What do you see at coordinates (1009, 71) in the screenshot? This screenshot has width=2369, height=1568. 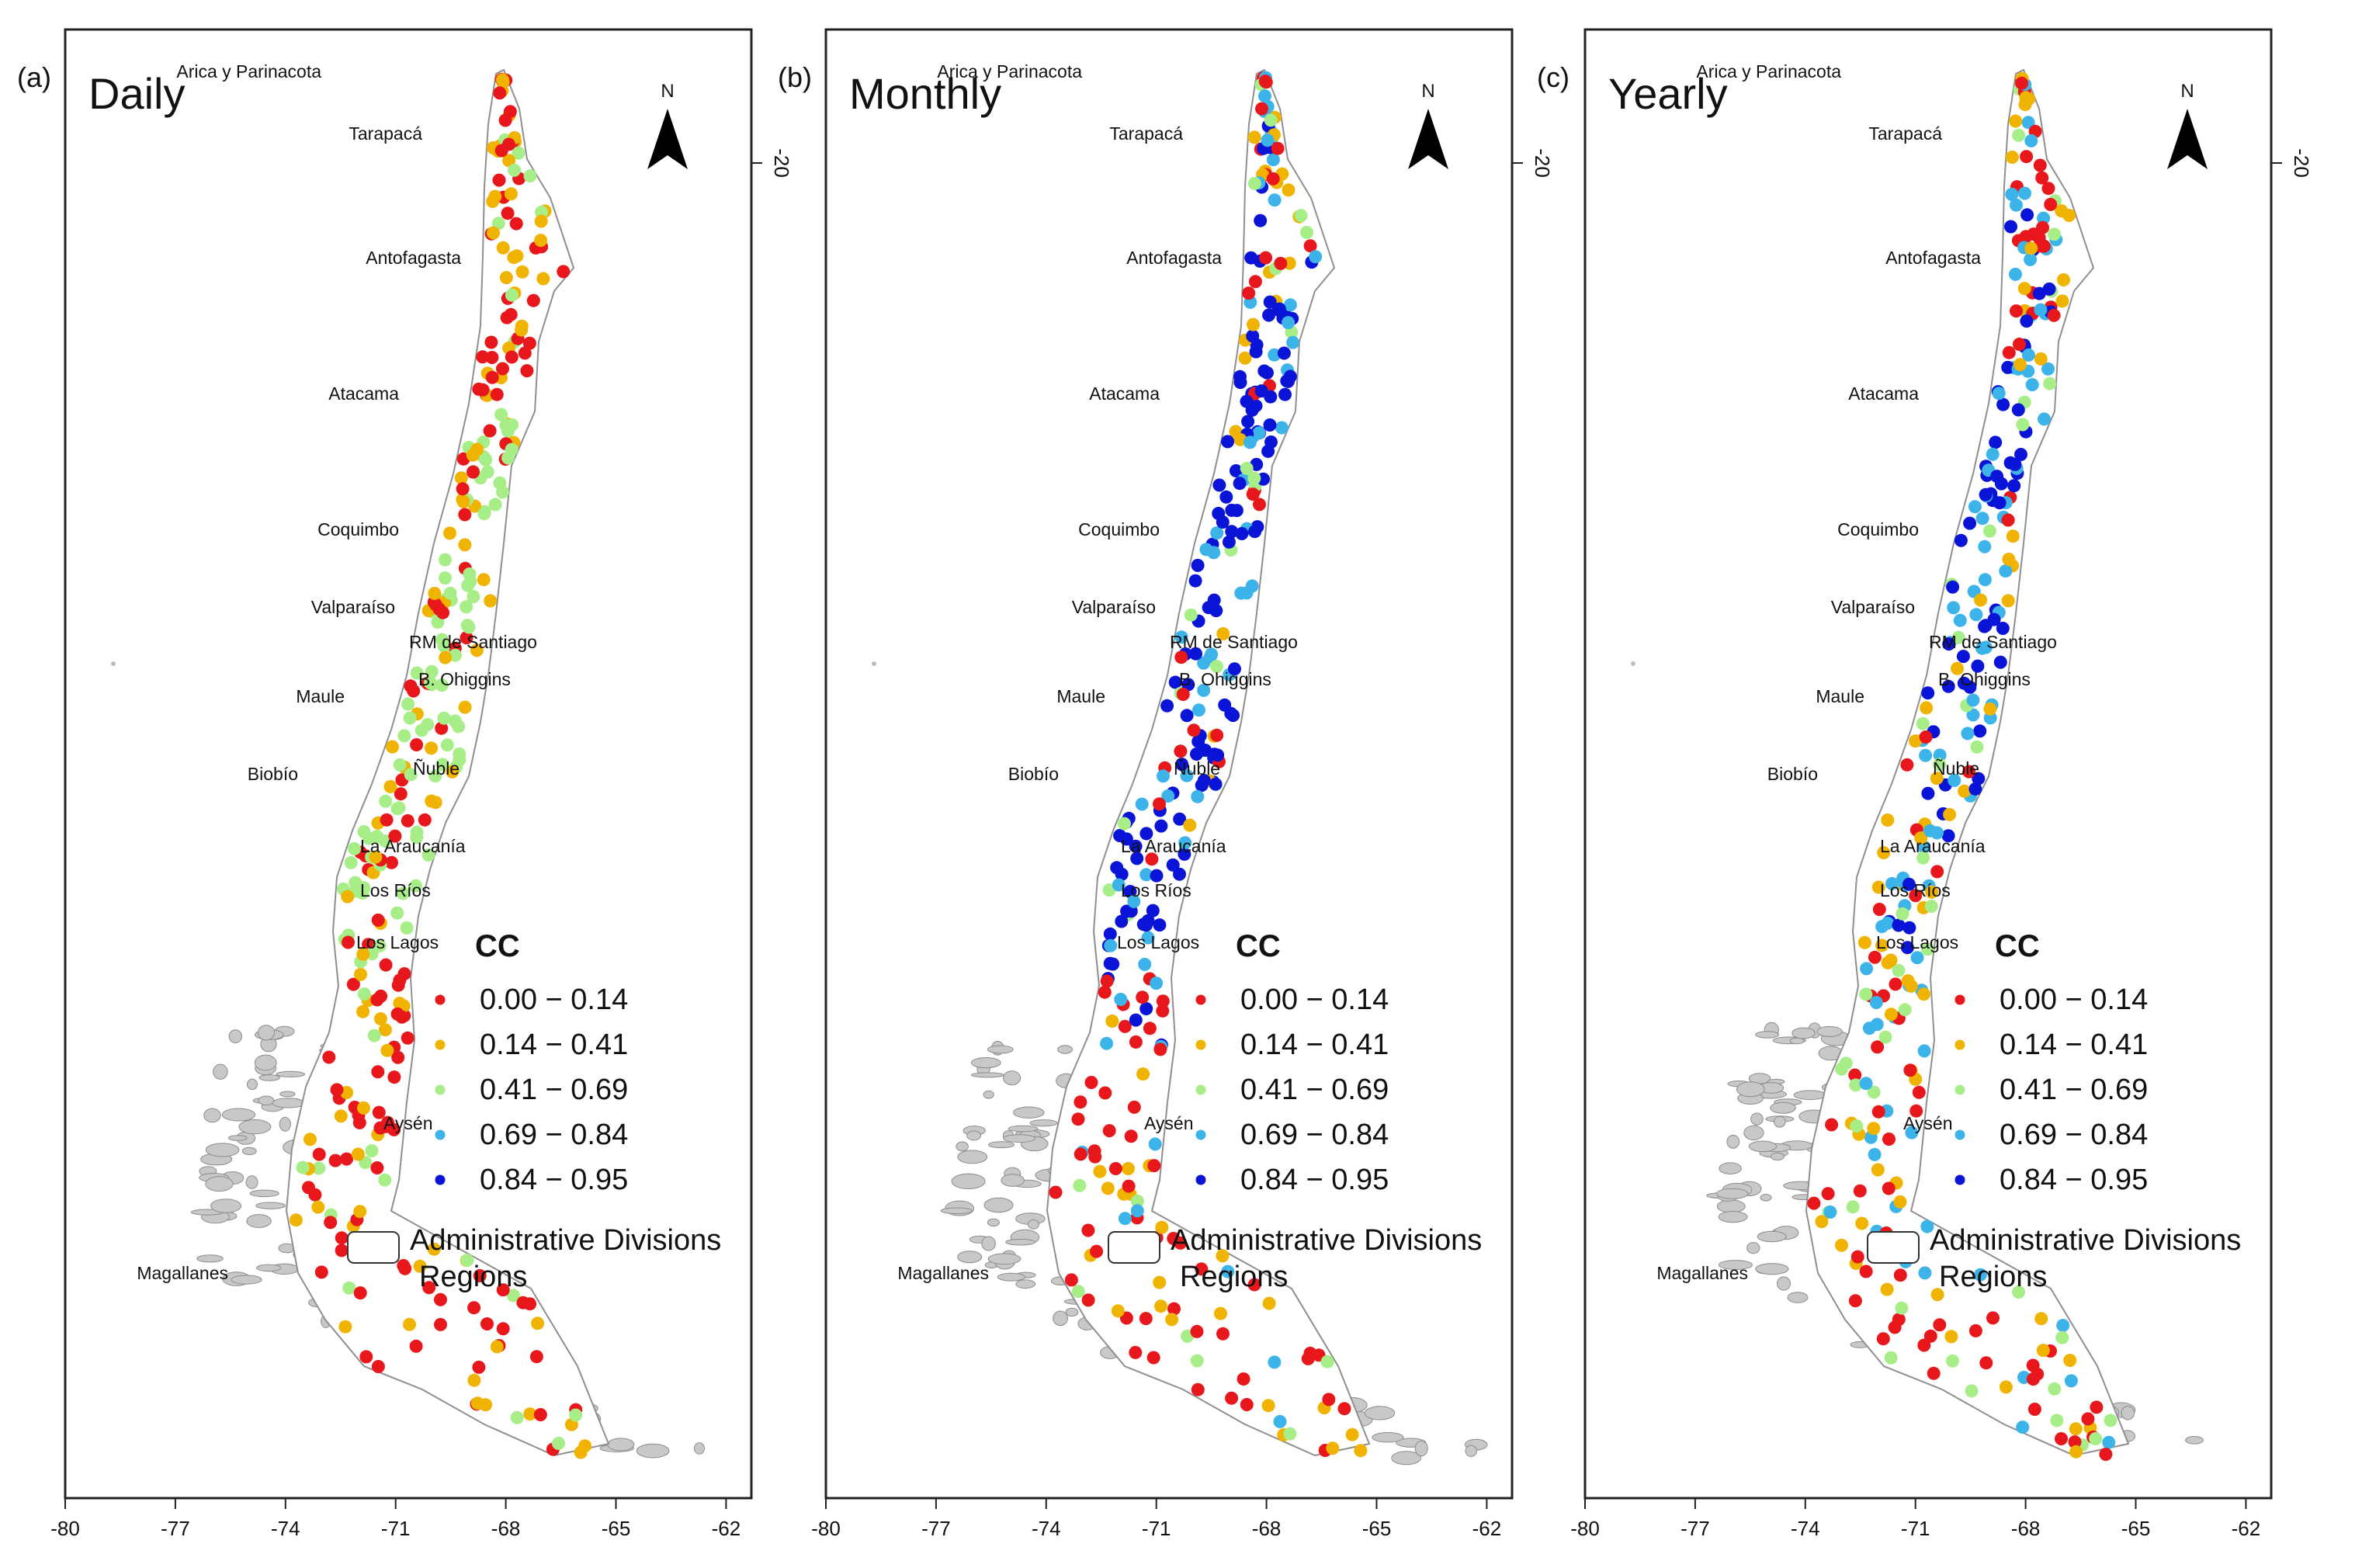 I see `region-label: Arica y Parinacota` at bounding box center [1009, 71].